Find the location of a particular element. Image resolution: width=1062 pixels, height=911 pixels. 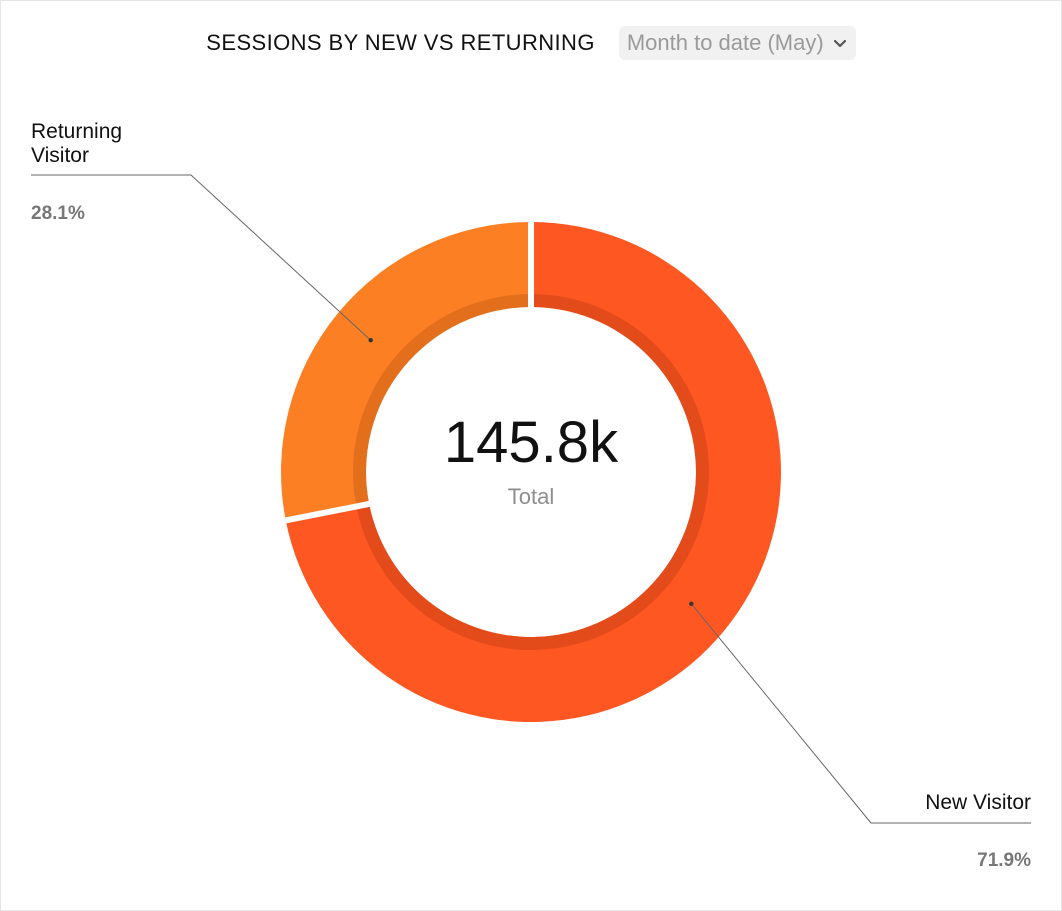

returning-visitor-slice is located at coordinates (406, 371).